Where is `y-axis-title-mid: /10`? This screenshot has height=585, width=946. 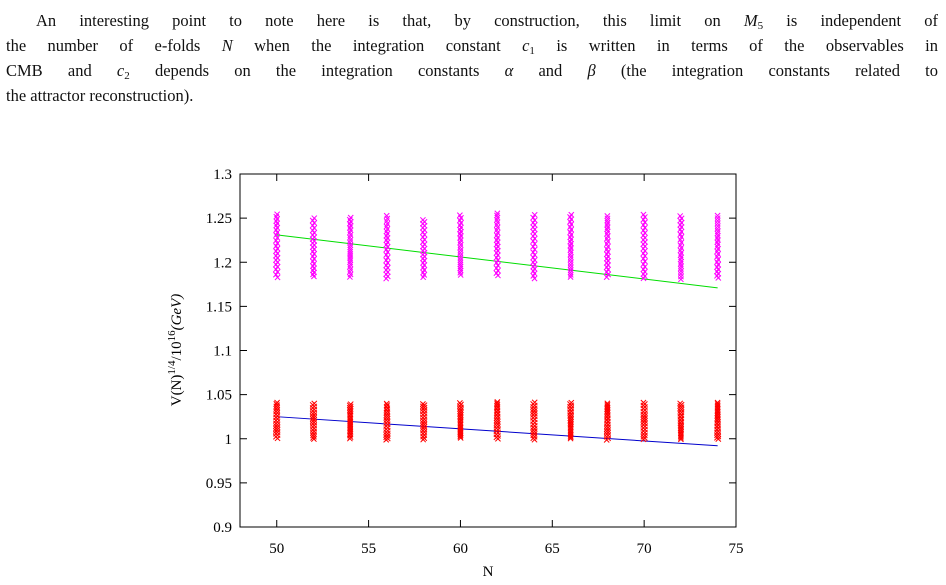 y-axis-title-mid: /10 is located at coordinates (177, 350).